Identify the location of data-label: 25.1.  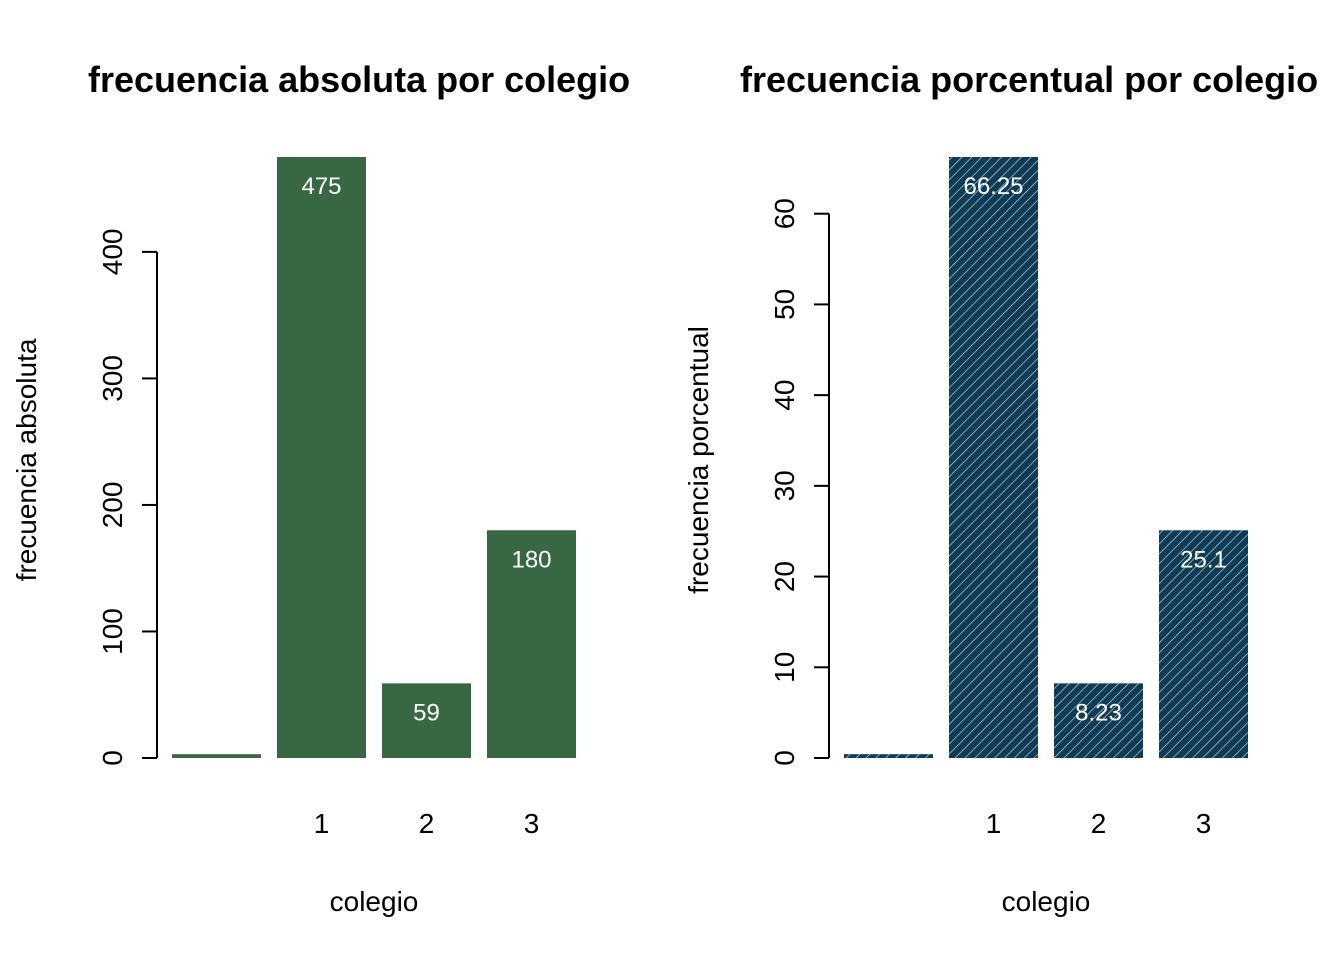
(1203, 559).